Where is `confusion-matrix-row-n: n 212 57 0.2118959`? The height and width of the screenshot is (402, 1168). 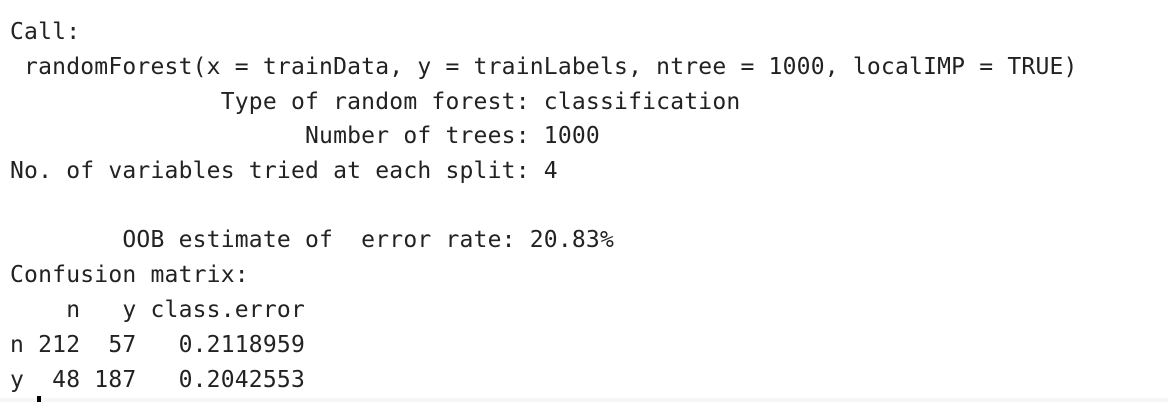 confusion-matrix-row-n: n 212 57 0.2118959 is located at coordinates (157, 345).